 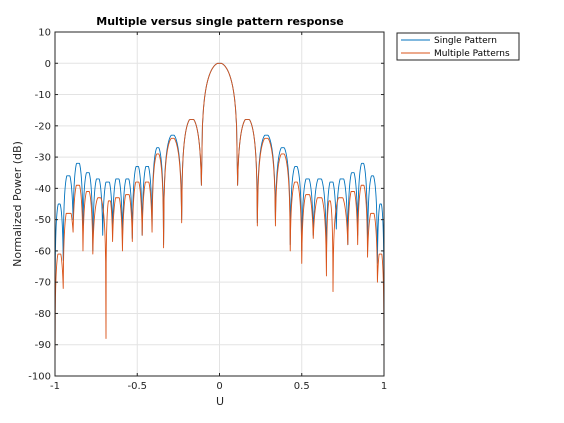 What do you see at coordinates (43, 283) in the screenshot?
I see `y-tick-label: -70` at bounding box center [43, 283].